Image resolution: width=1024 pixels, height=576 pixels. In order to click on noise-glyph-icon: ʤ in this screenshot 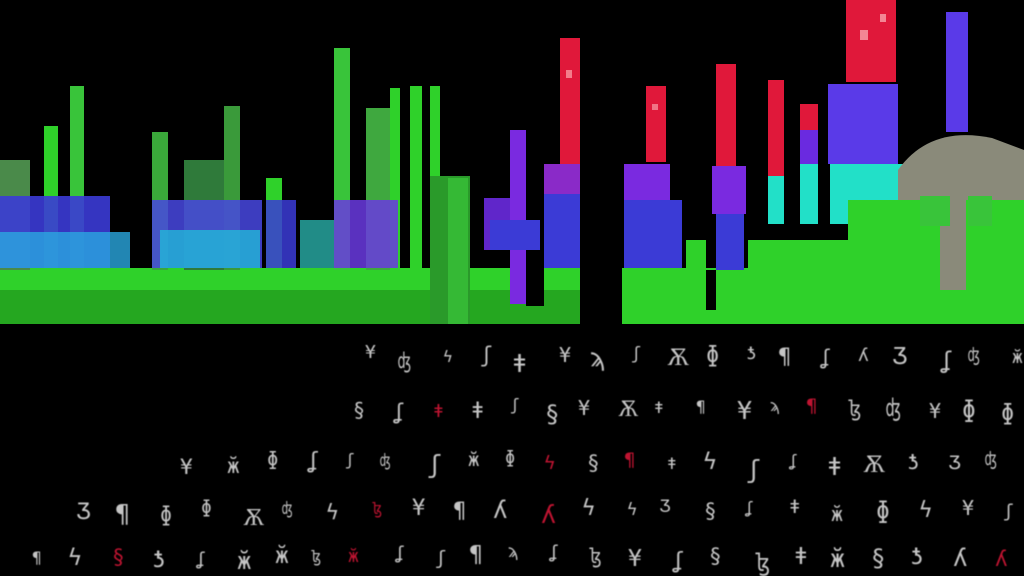, I will do `click(893, 408)`.